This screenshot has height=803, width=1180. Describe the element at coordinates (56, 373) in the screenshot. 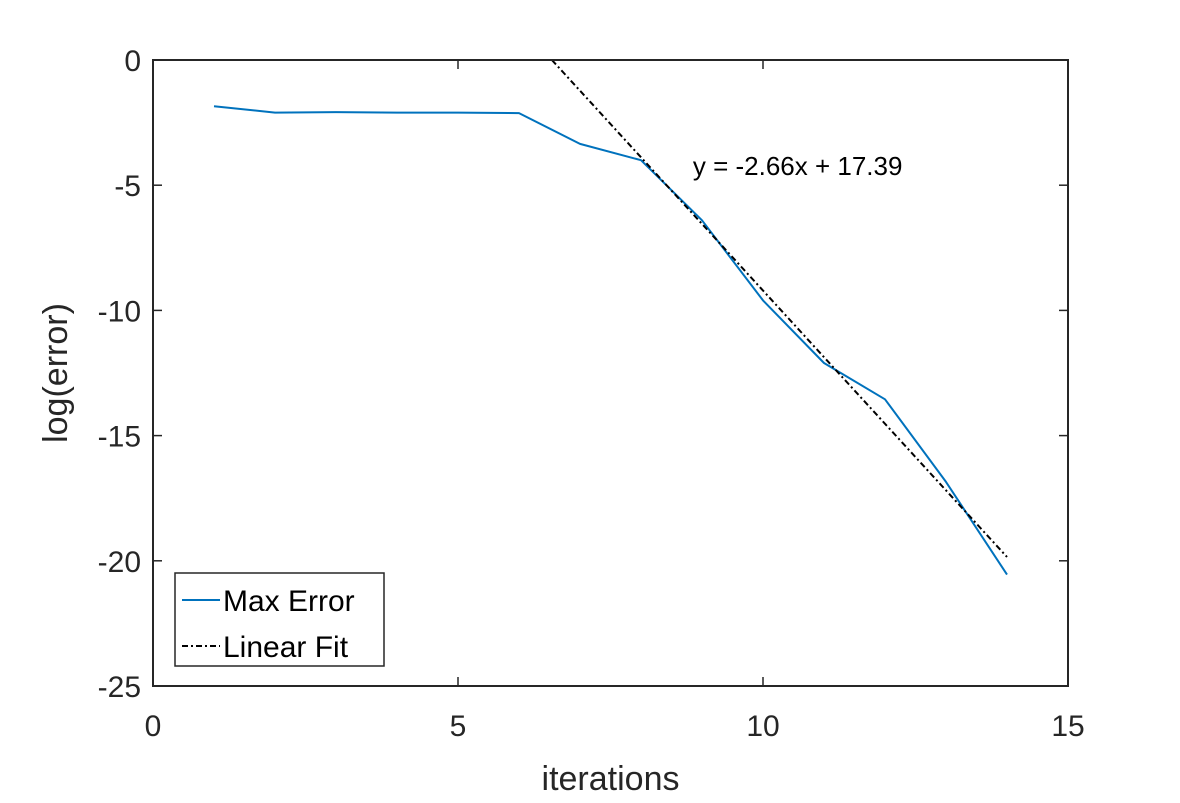

I see `y-axis-title: log(error)` at that location.